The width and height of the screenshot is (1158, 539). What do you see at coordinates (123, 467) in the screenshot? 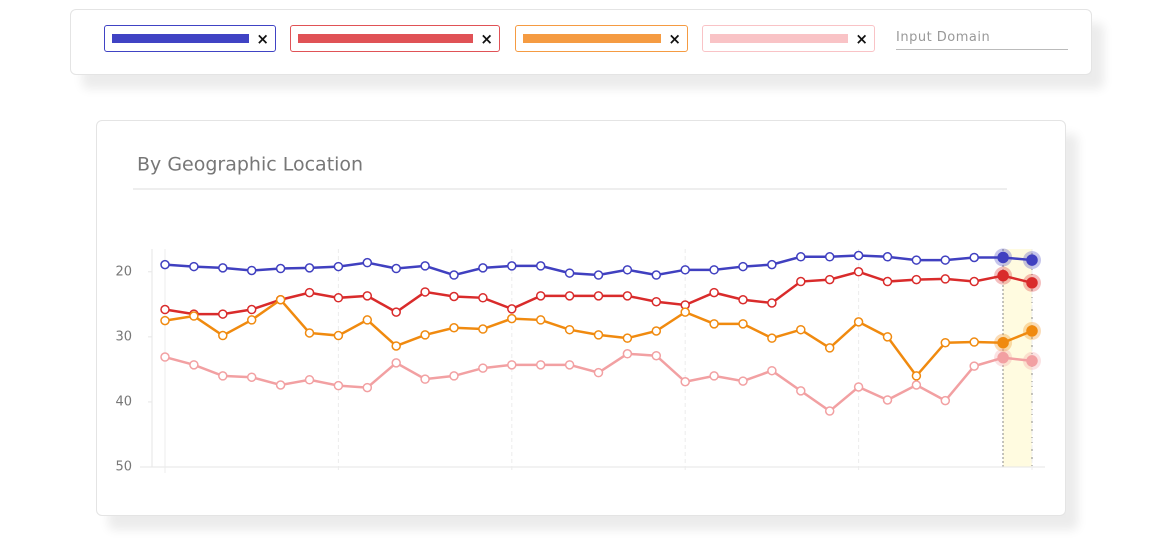
I see `y-tick-label: 50` at bounding box center [123, 467].